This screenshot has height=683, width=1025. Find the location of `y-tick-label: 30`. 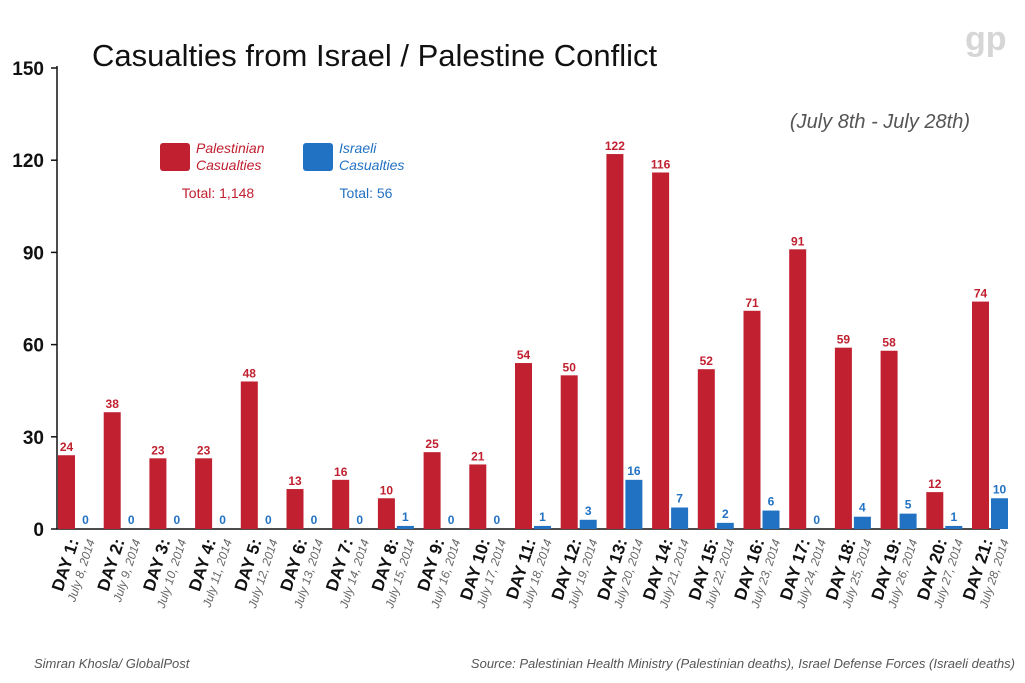

y-tick-label: 30 is located at coordinates (33, 438).